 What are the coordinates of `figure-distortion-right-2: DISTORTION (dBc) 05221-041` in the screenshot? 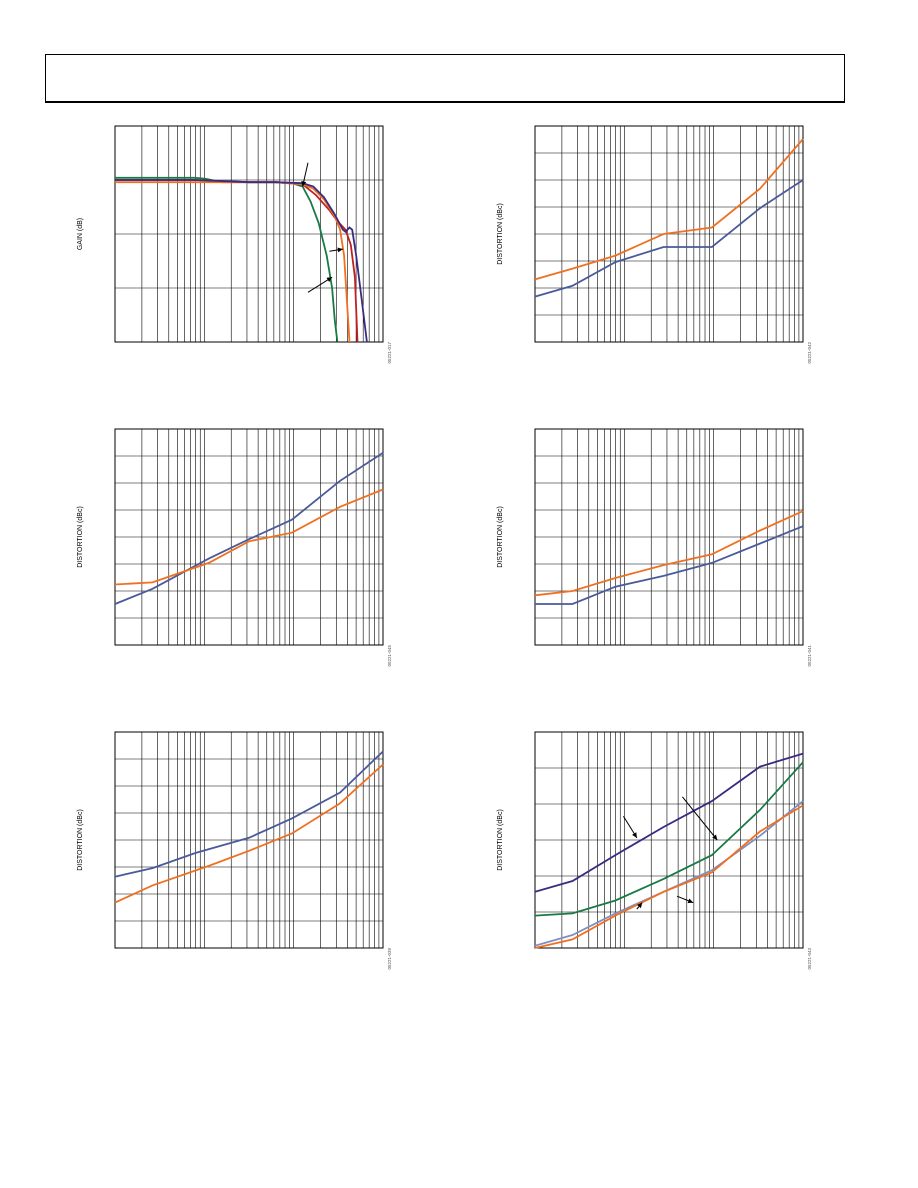 It's located at (660, 544).